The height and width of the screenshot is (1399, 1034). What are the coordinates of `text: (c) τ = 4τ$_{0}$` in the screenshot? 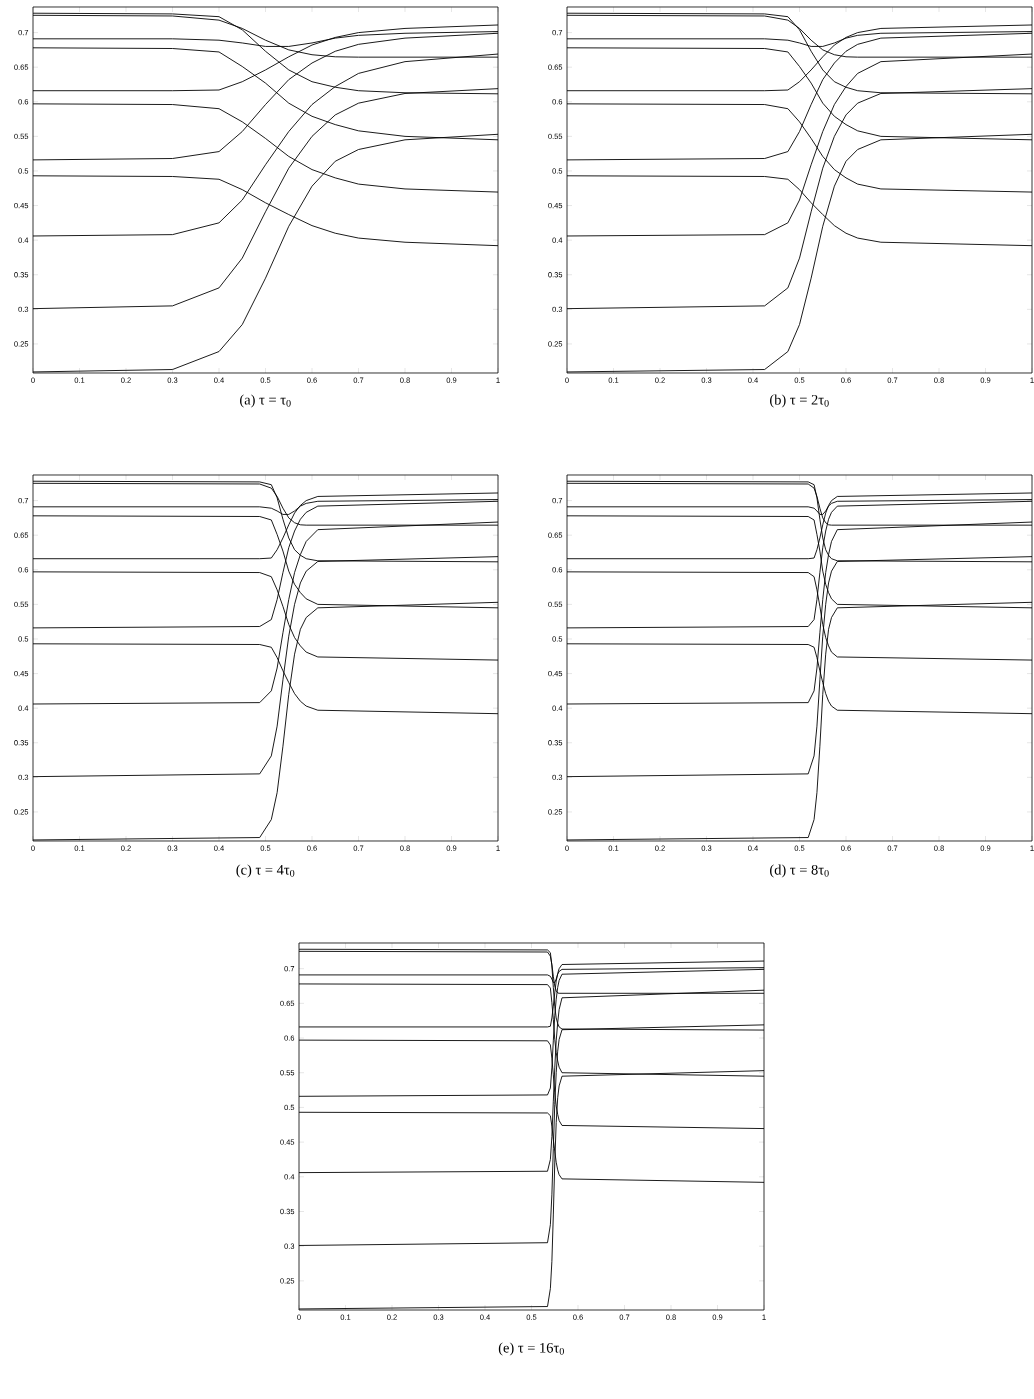 It's located at (265, 871).